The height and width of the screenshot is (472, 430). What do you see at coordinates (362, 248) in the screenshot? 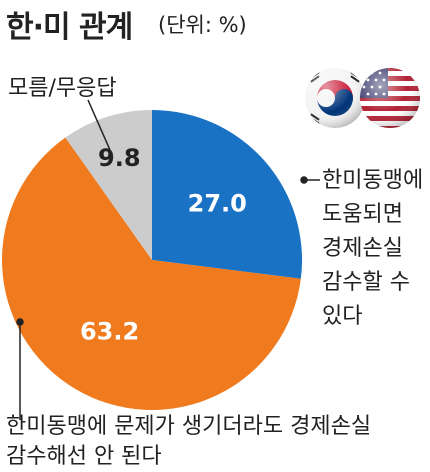
I see `legend-label-support-line: 경제손실` at bounding box center [362, 248].